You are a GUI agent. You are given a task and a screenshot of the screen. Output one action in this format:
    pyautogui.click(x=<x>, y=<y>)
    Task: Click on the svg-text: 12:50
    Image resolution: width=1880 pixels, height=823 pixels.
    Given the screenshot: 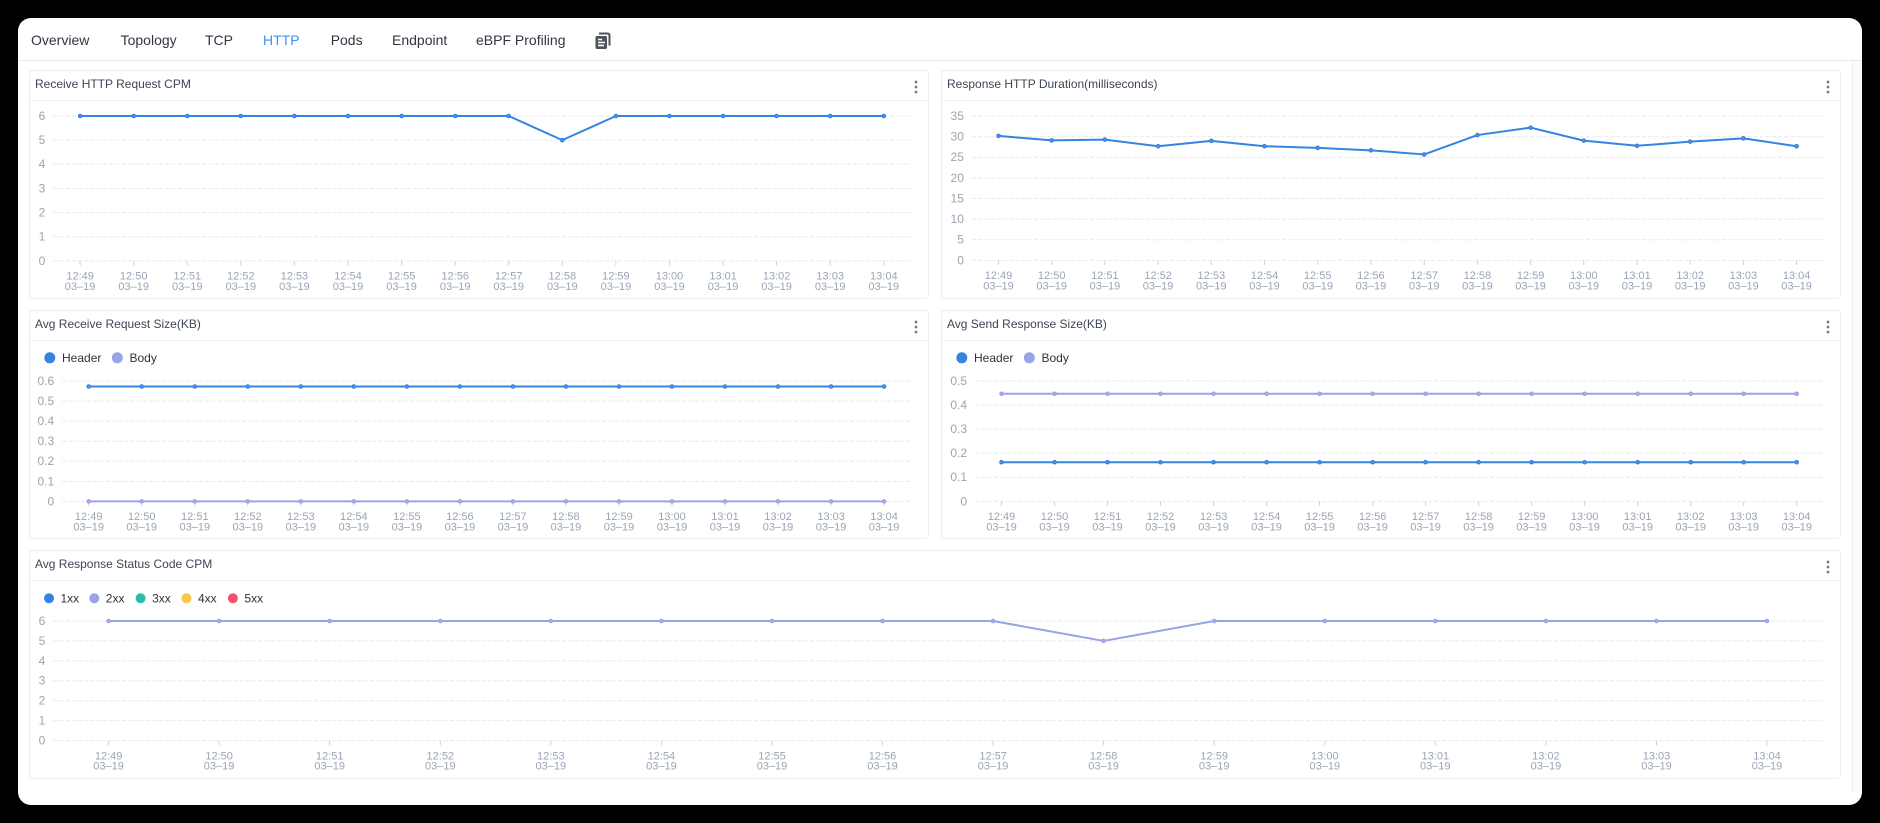 What is the action you would take?
    pyautogui.click(x=1052, y=276)
    